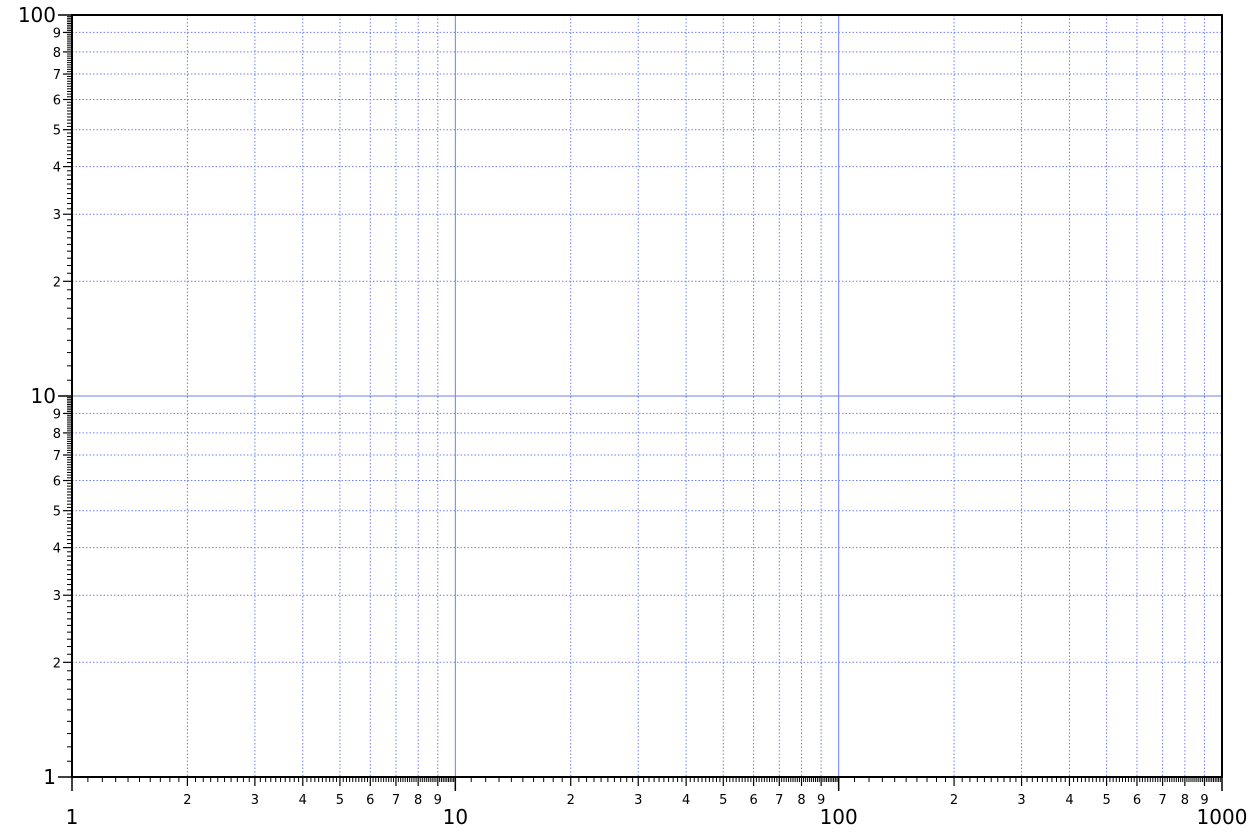 This screenshot has height=834, width=1260. I want to click on y-major-tick-label: 100, so click(37, 15).